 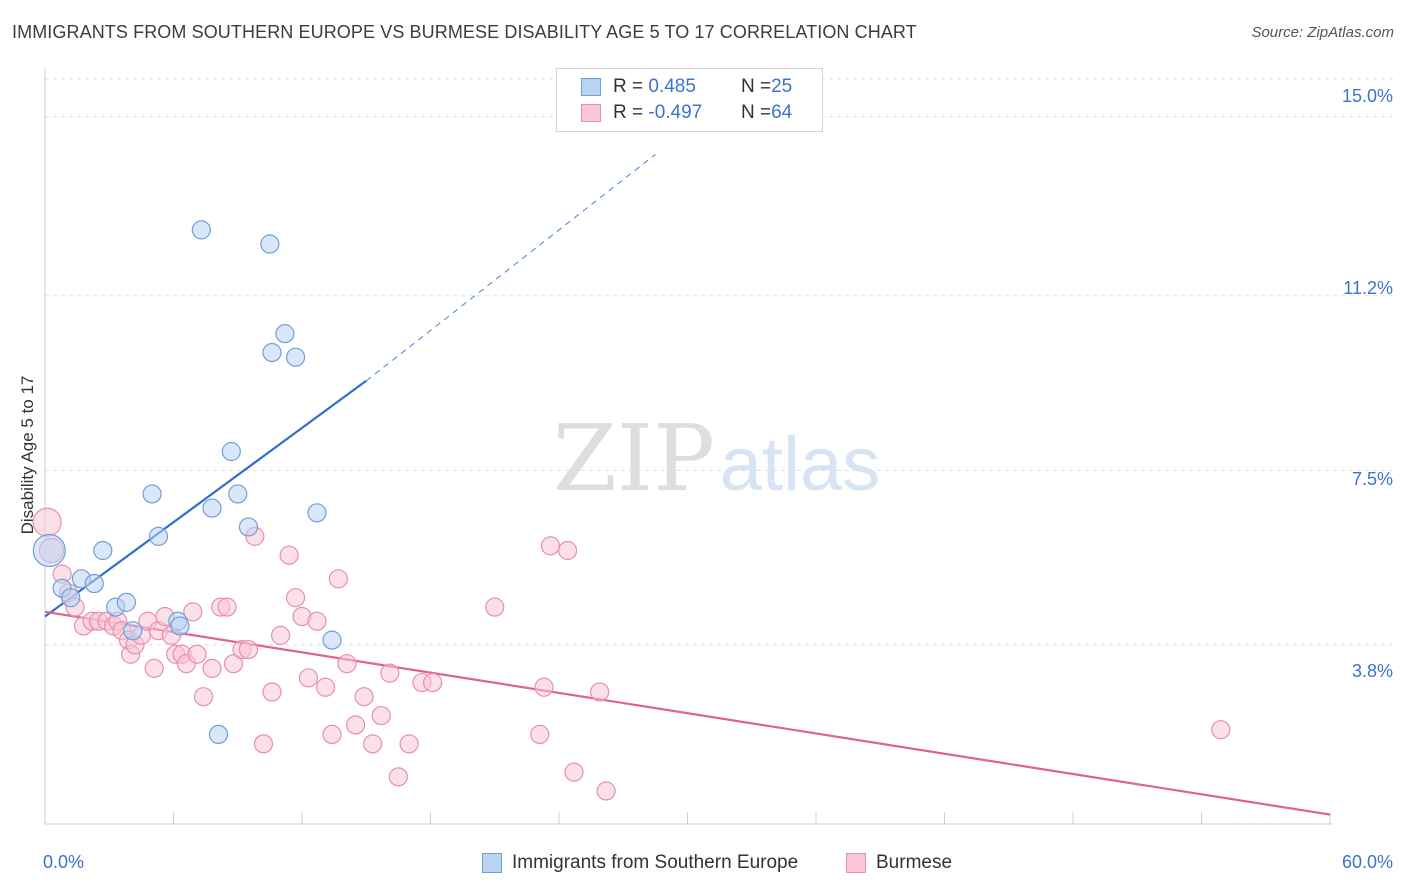 I want to click on trend-line-dashed, so click(x=510, y=268).